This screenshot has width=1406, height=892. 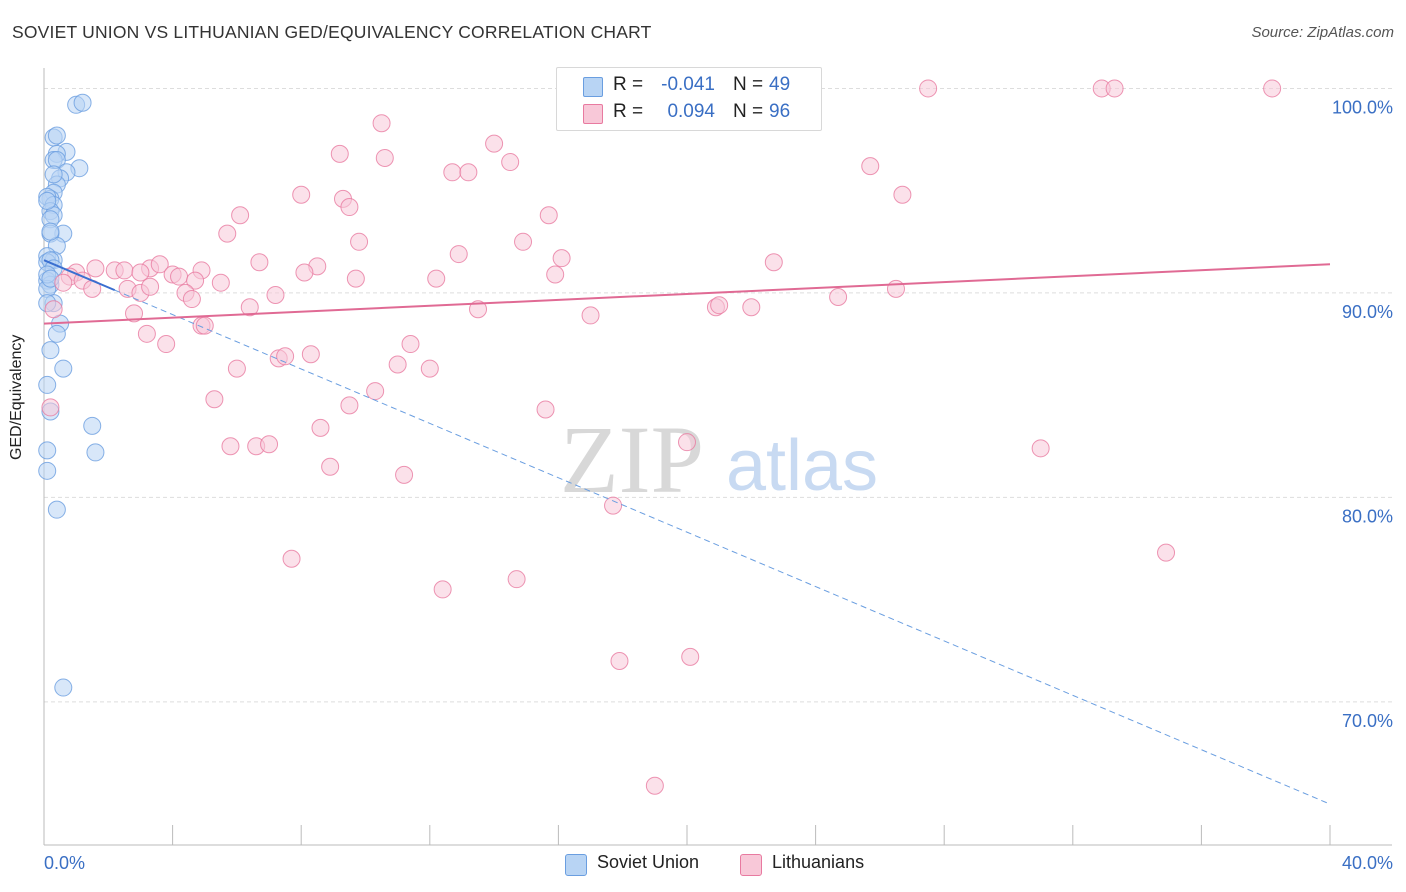 I want to click on stats-legend: R = -0.041 N = 49 R = 0.094 N = 96, so click(x=689, y=99).